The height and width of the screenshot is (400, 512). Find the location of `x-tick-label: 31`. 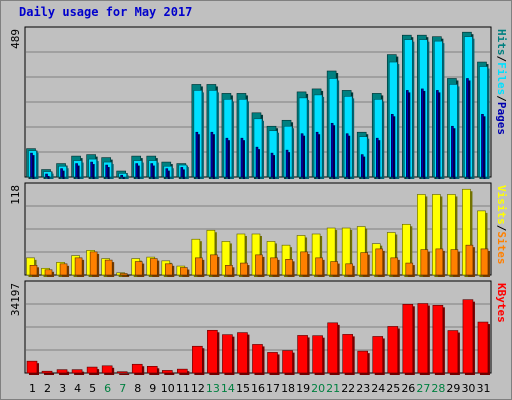

x-tick-label: 31 is located at coordinates (483, 388).